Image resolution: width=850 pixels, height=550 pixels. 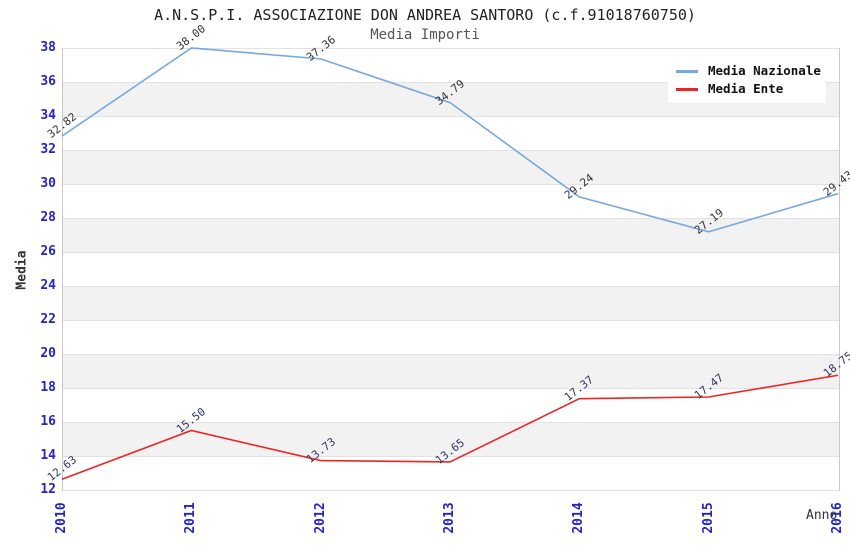 I want to click on y-tick-label: 20, so click(x=48, y=353).